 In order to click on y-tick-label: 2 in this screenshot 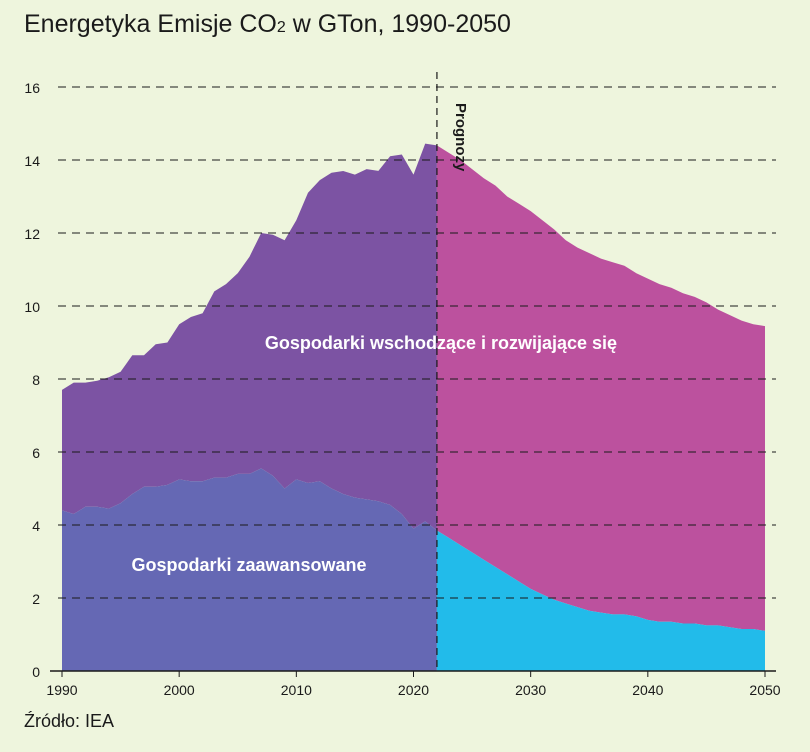, I will do `click(36, 599)`.